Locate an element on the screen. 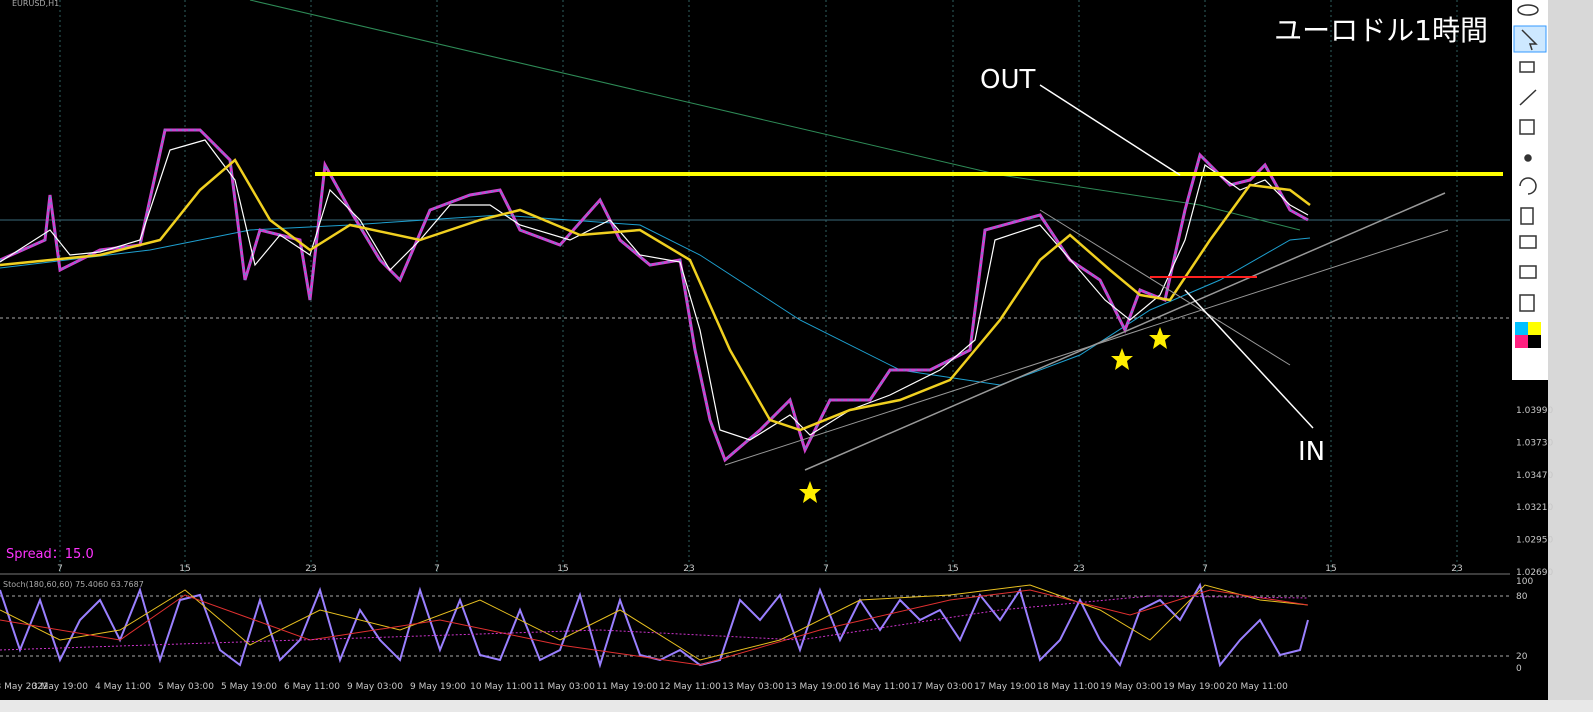 The width and height of the screenshot is (1593, 712). stoch-axis-label: 0 is located at coordinates (1519, 669).